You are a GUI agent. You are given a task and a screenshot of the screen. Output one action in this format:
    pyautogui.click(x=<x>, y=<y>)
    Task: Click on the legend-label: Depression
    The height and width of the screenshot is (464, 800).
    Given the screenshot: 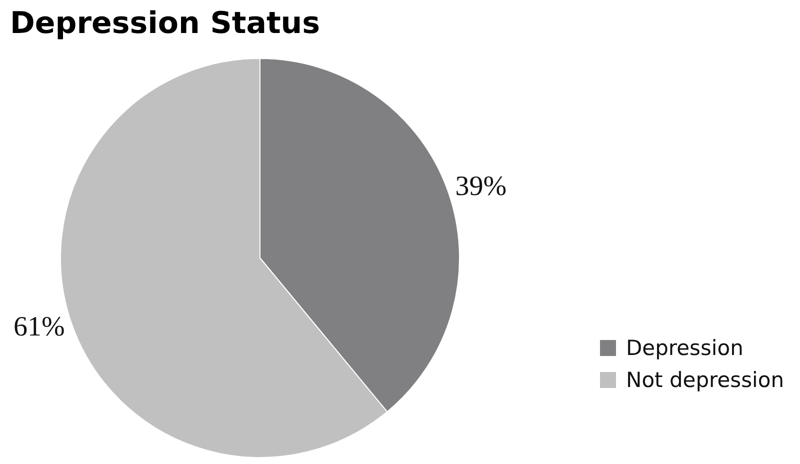 What is the action you would take?
    pyautogui.click(x=685, y=348)
    